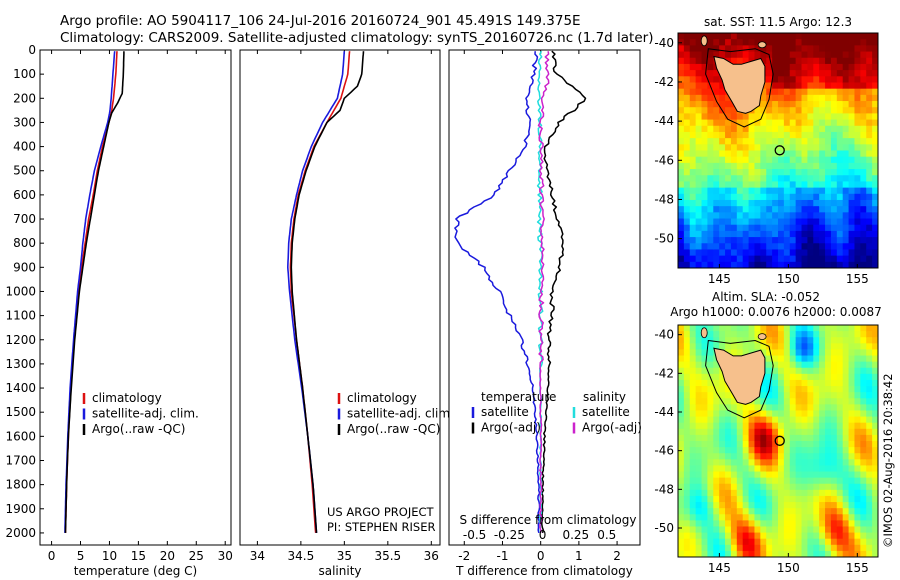 Image resolution: width=900 pixels, height=580 pixels. What do you see at coordinates (127, 398) in the screenshot?
I see `legend-label-climatology: climatology` at bounding box center [127, 398].